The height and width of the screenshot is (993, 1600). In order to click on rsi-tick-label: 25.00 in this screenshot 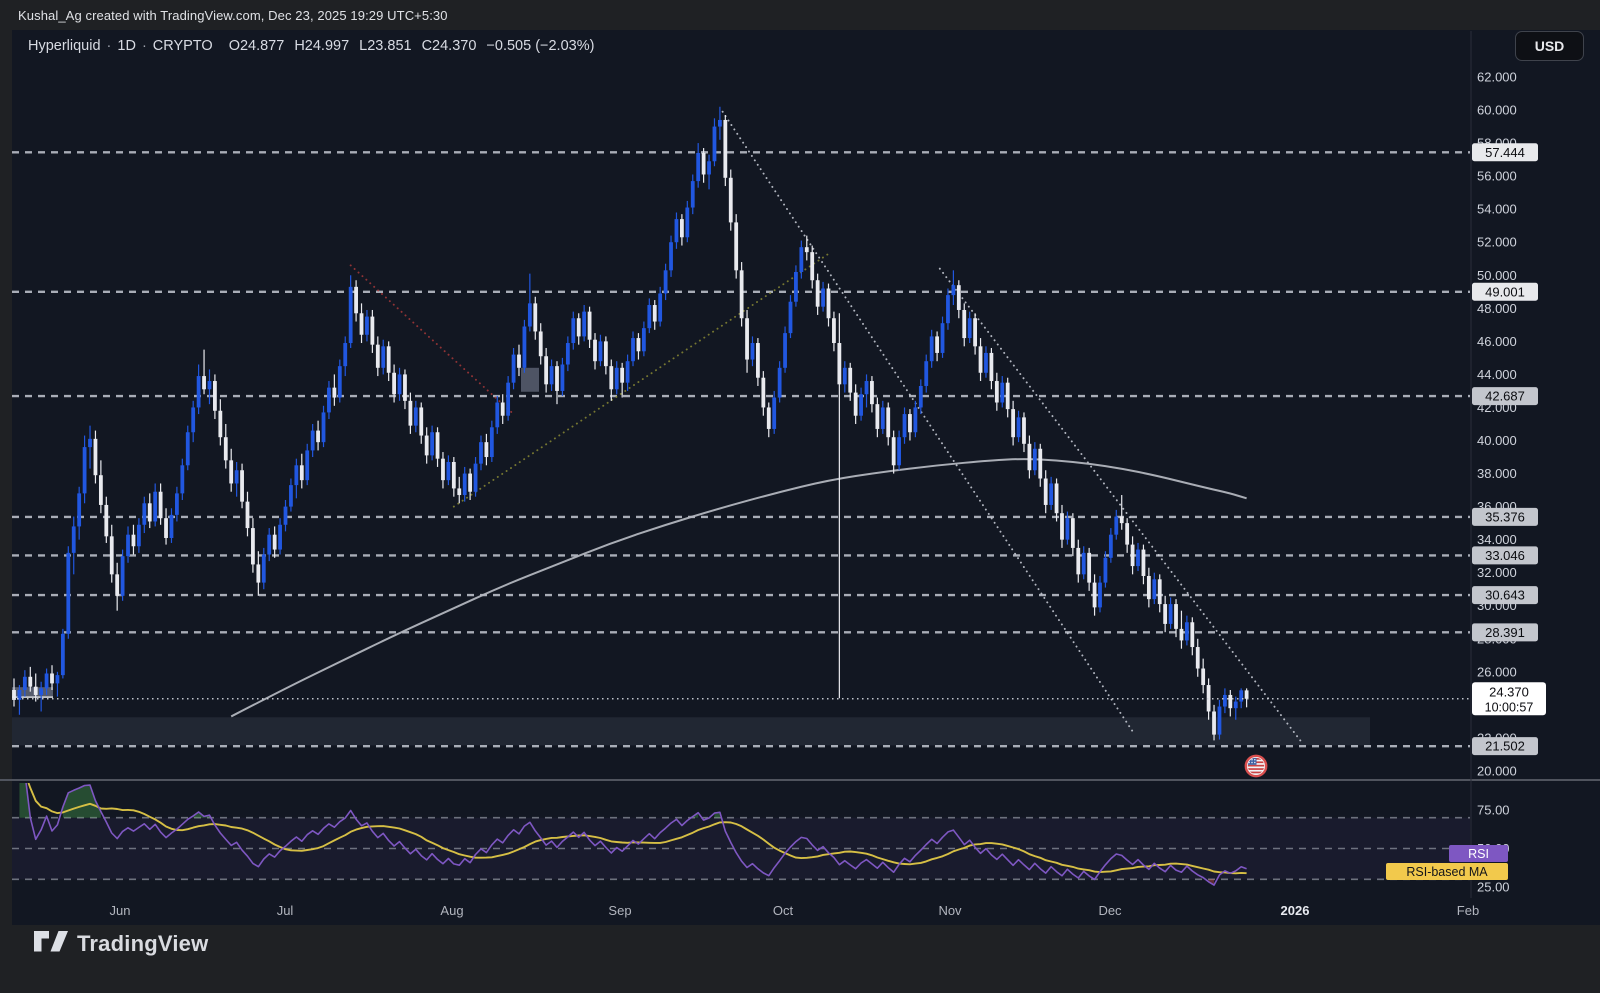, I will do `click(1493, 887)`.